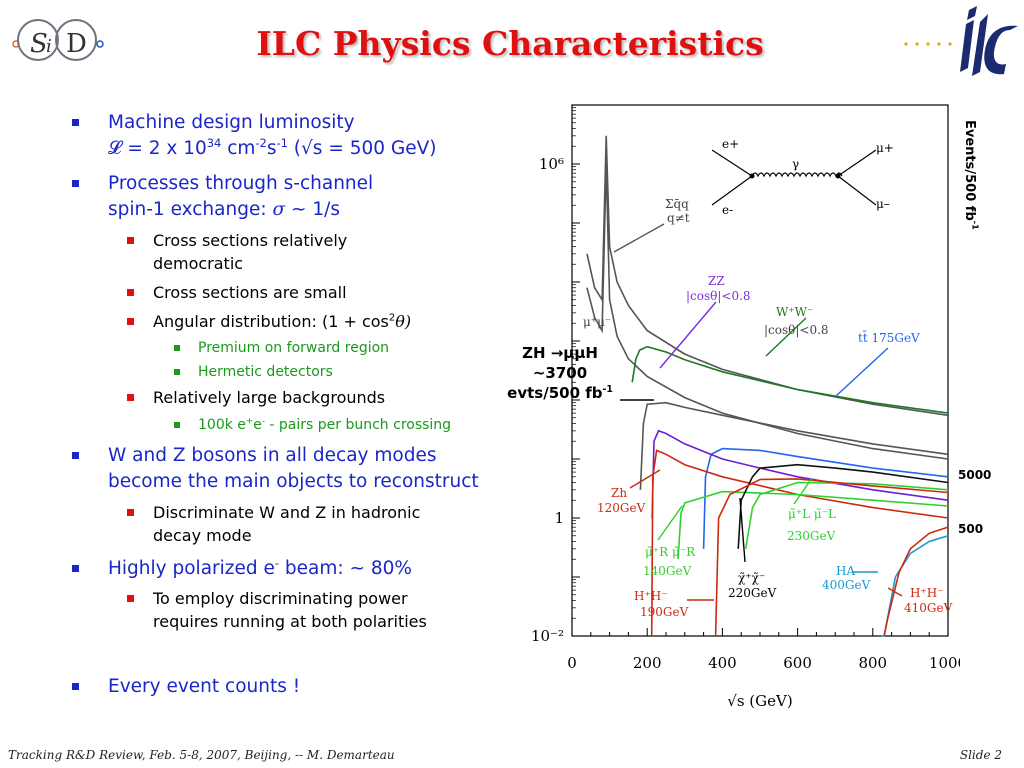  I want to click on pairs-sup1: +, so click(249, 421).